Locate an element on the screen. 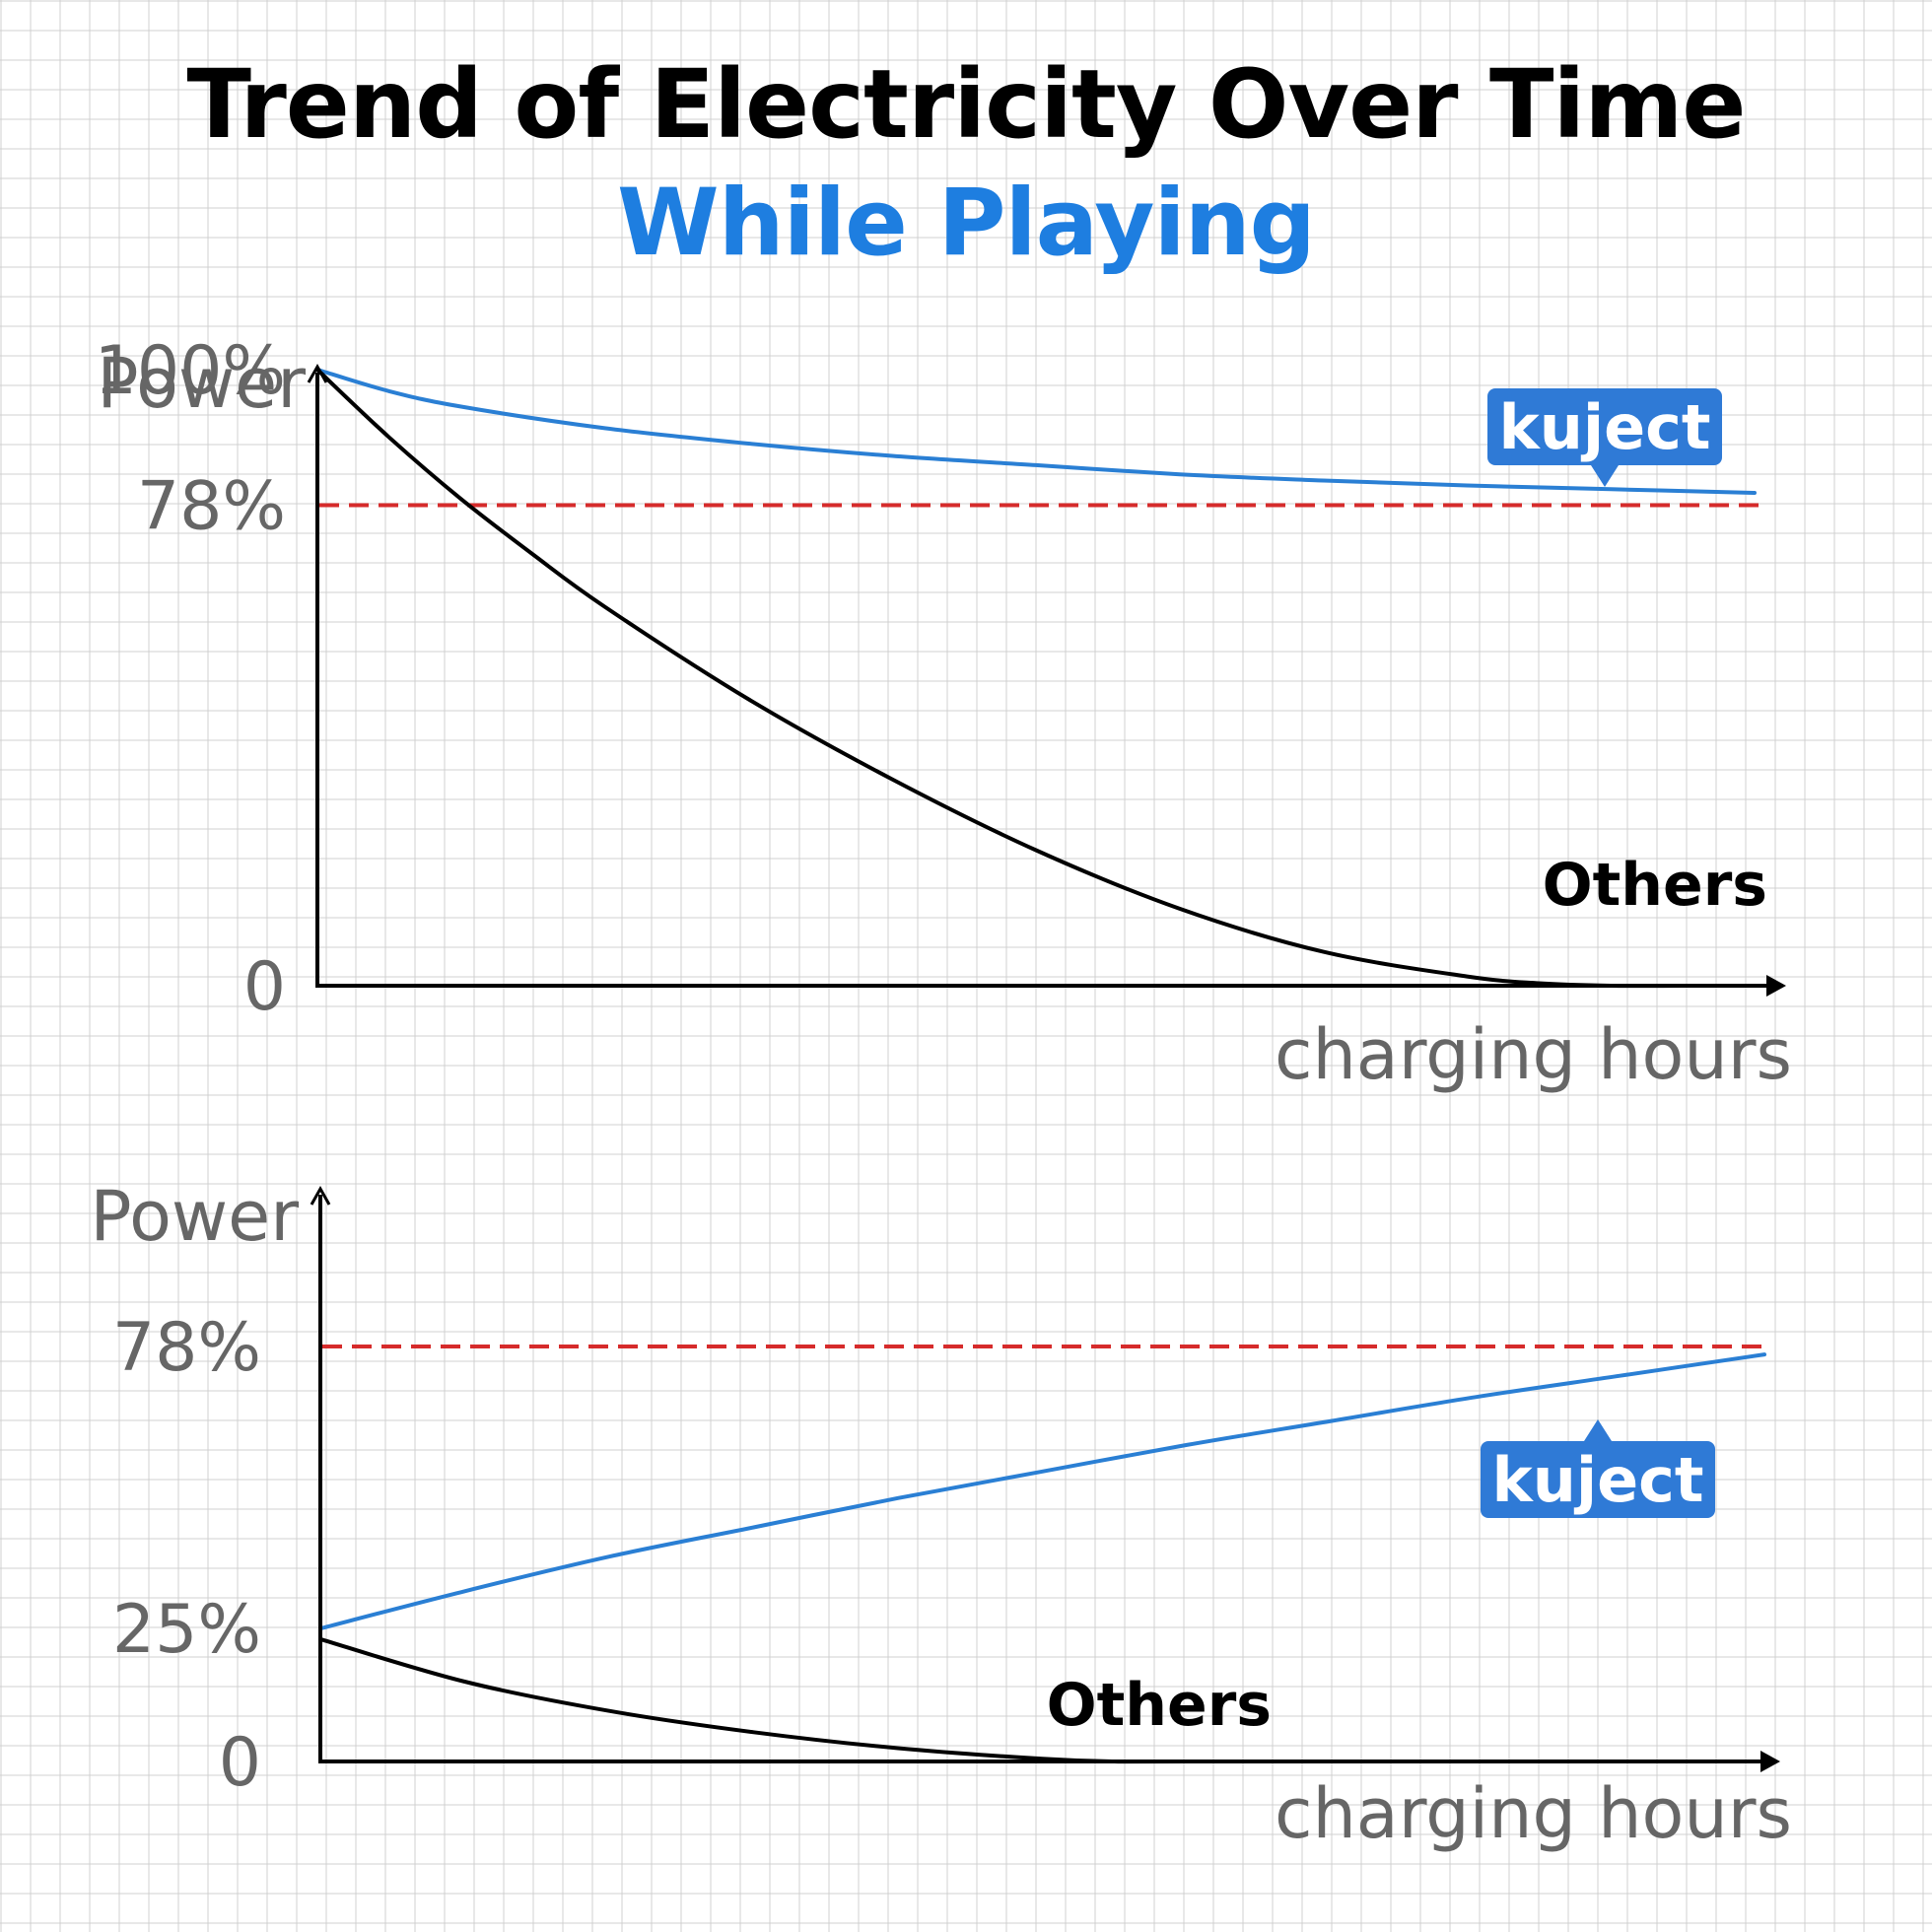  series-line-others is located at coordinates (1042, 1700).